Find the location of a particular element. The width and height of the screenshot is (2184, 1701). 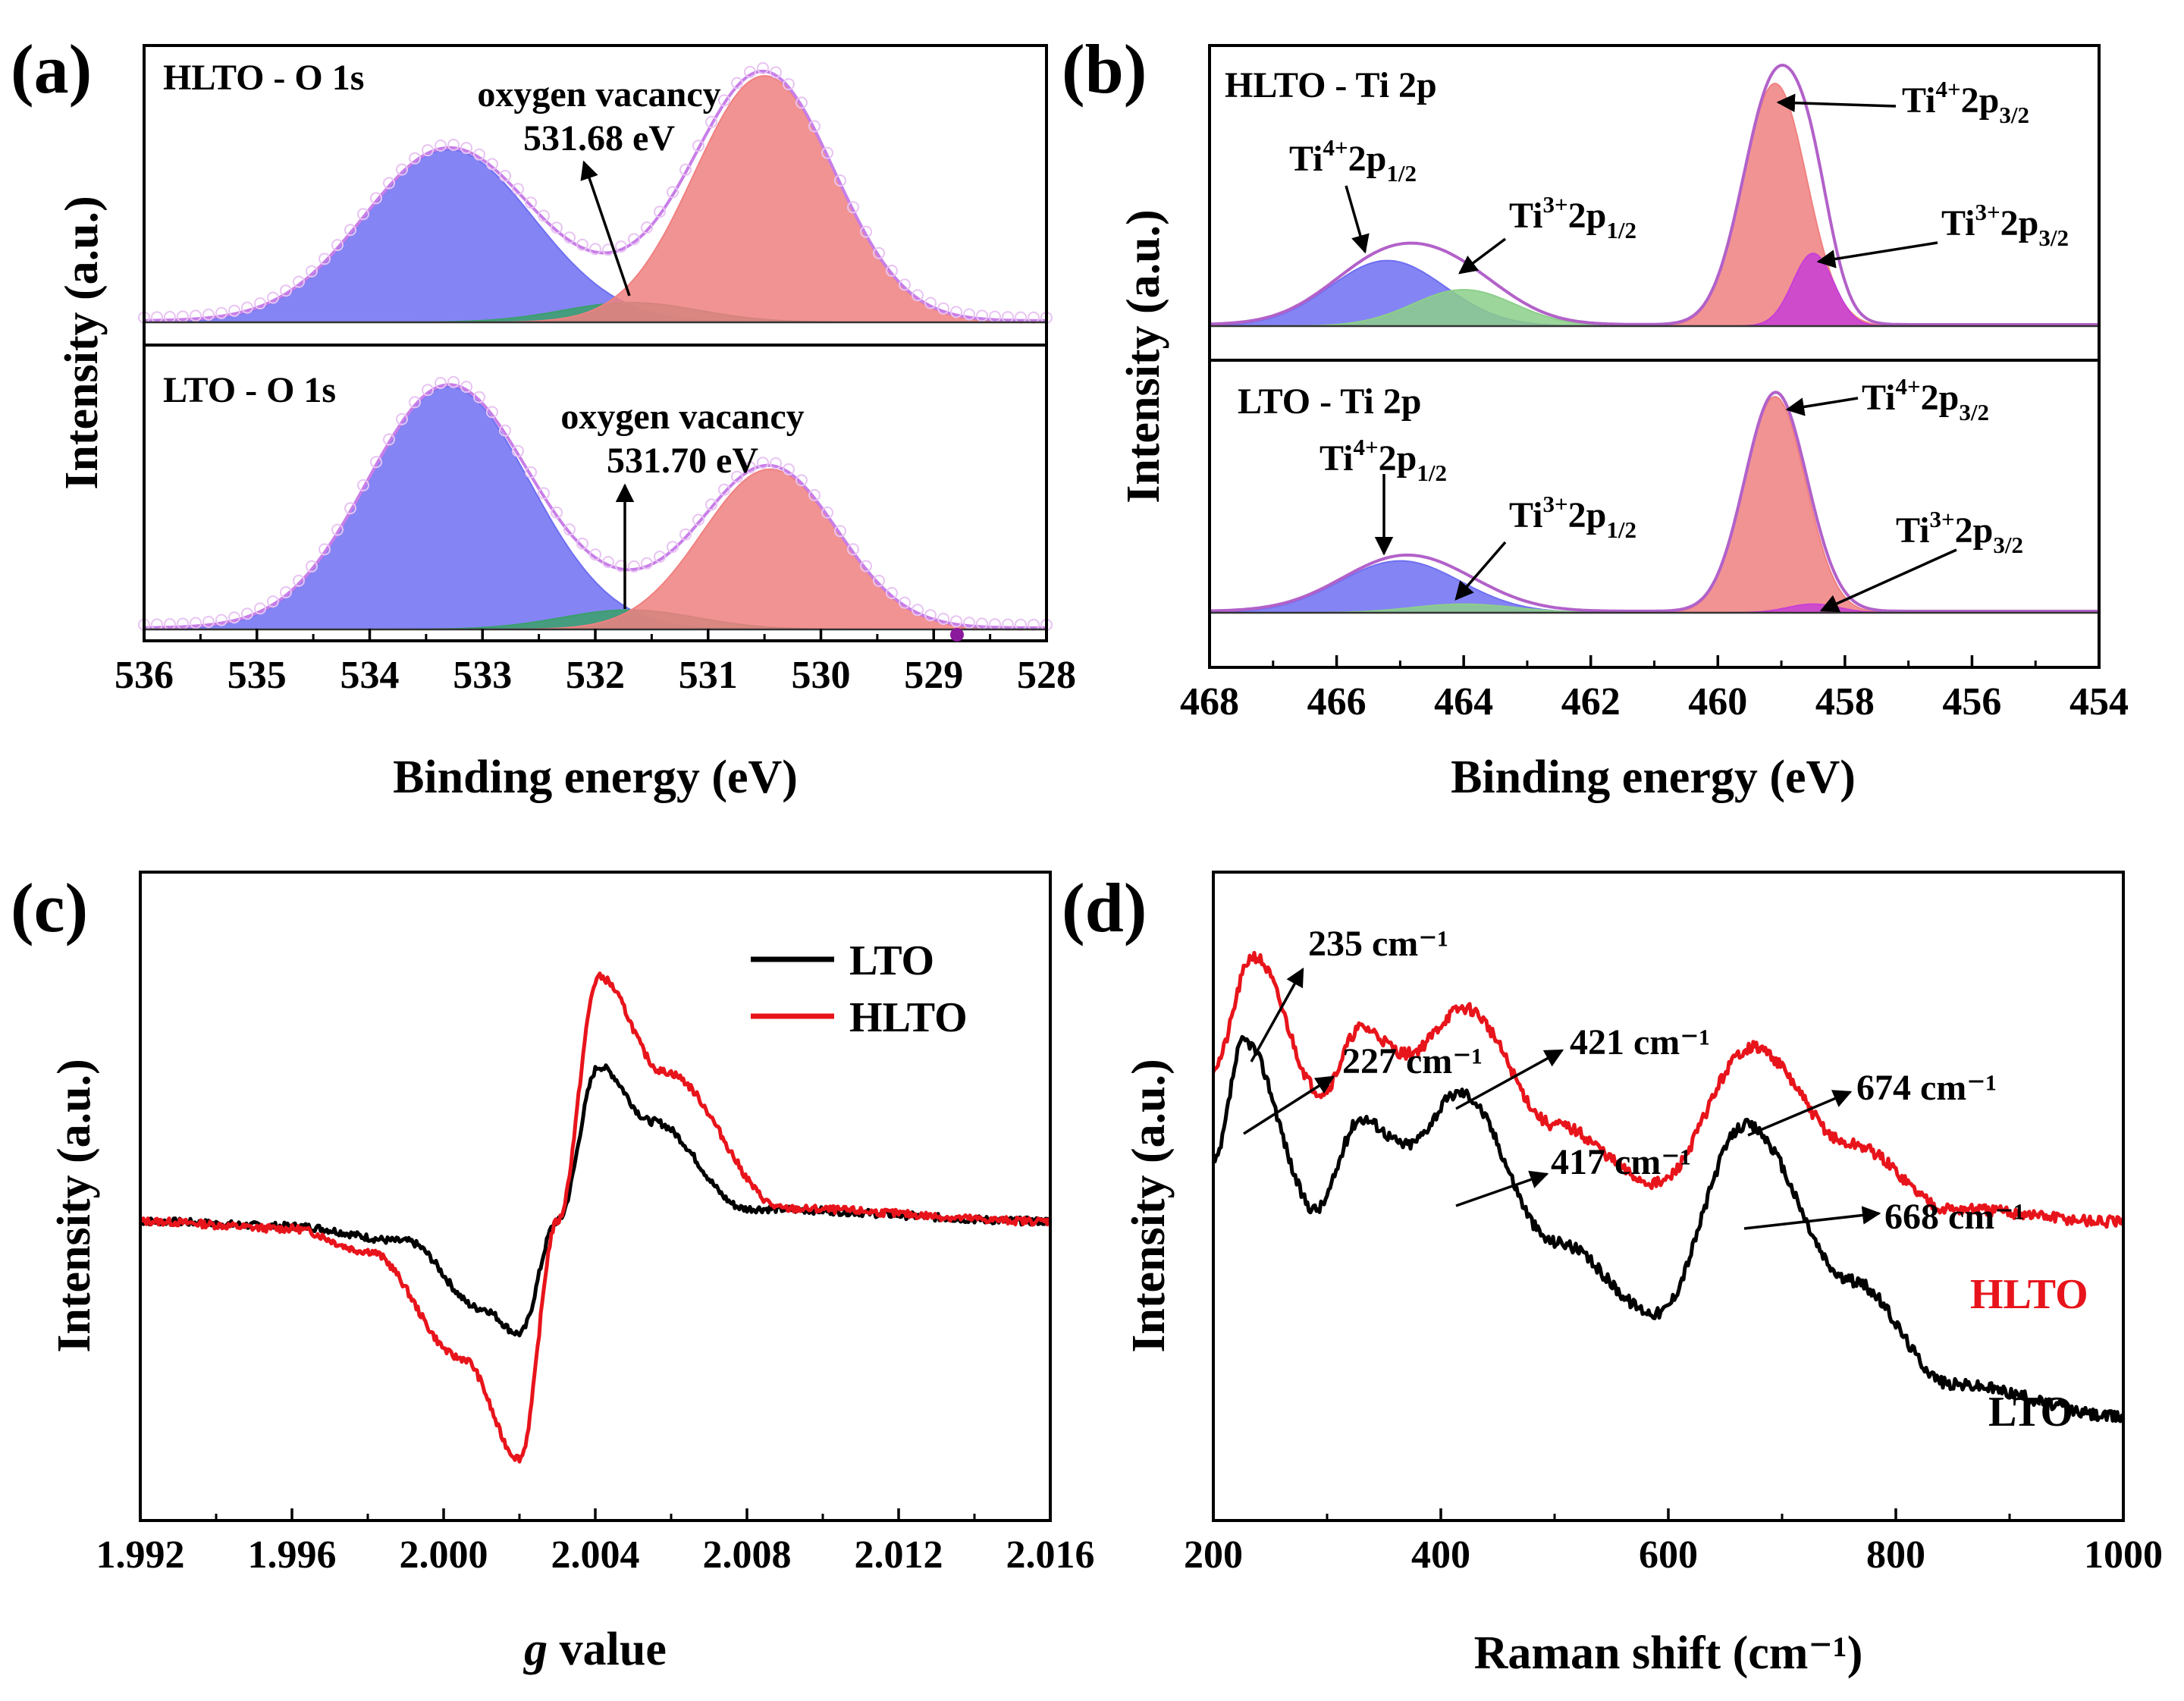

panel-a-x-ticks: 536 535 534 533 532 531 530 529 528 is located at coordinates (595, 663).